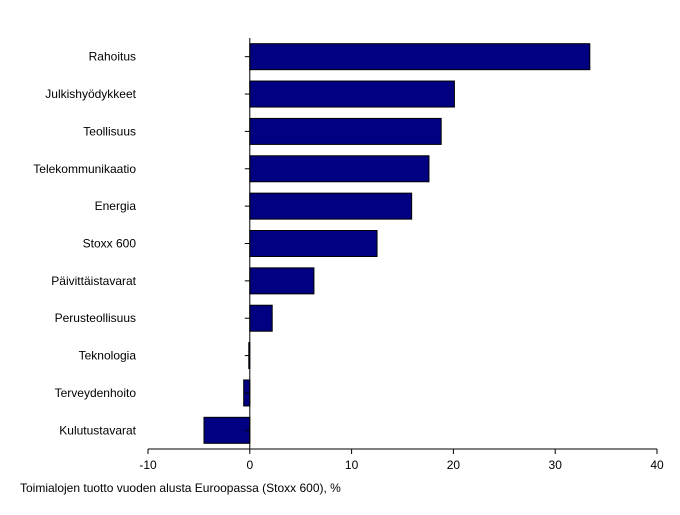 The image size is (680, 515). Describe the element at coordinates (657, 465) in the screenshot. I see `x-tick-label-5: 40` at that location.